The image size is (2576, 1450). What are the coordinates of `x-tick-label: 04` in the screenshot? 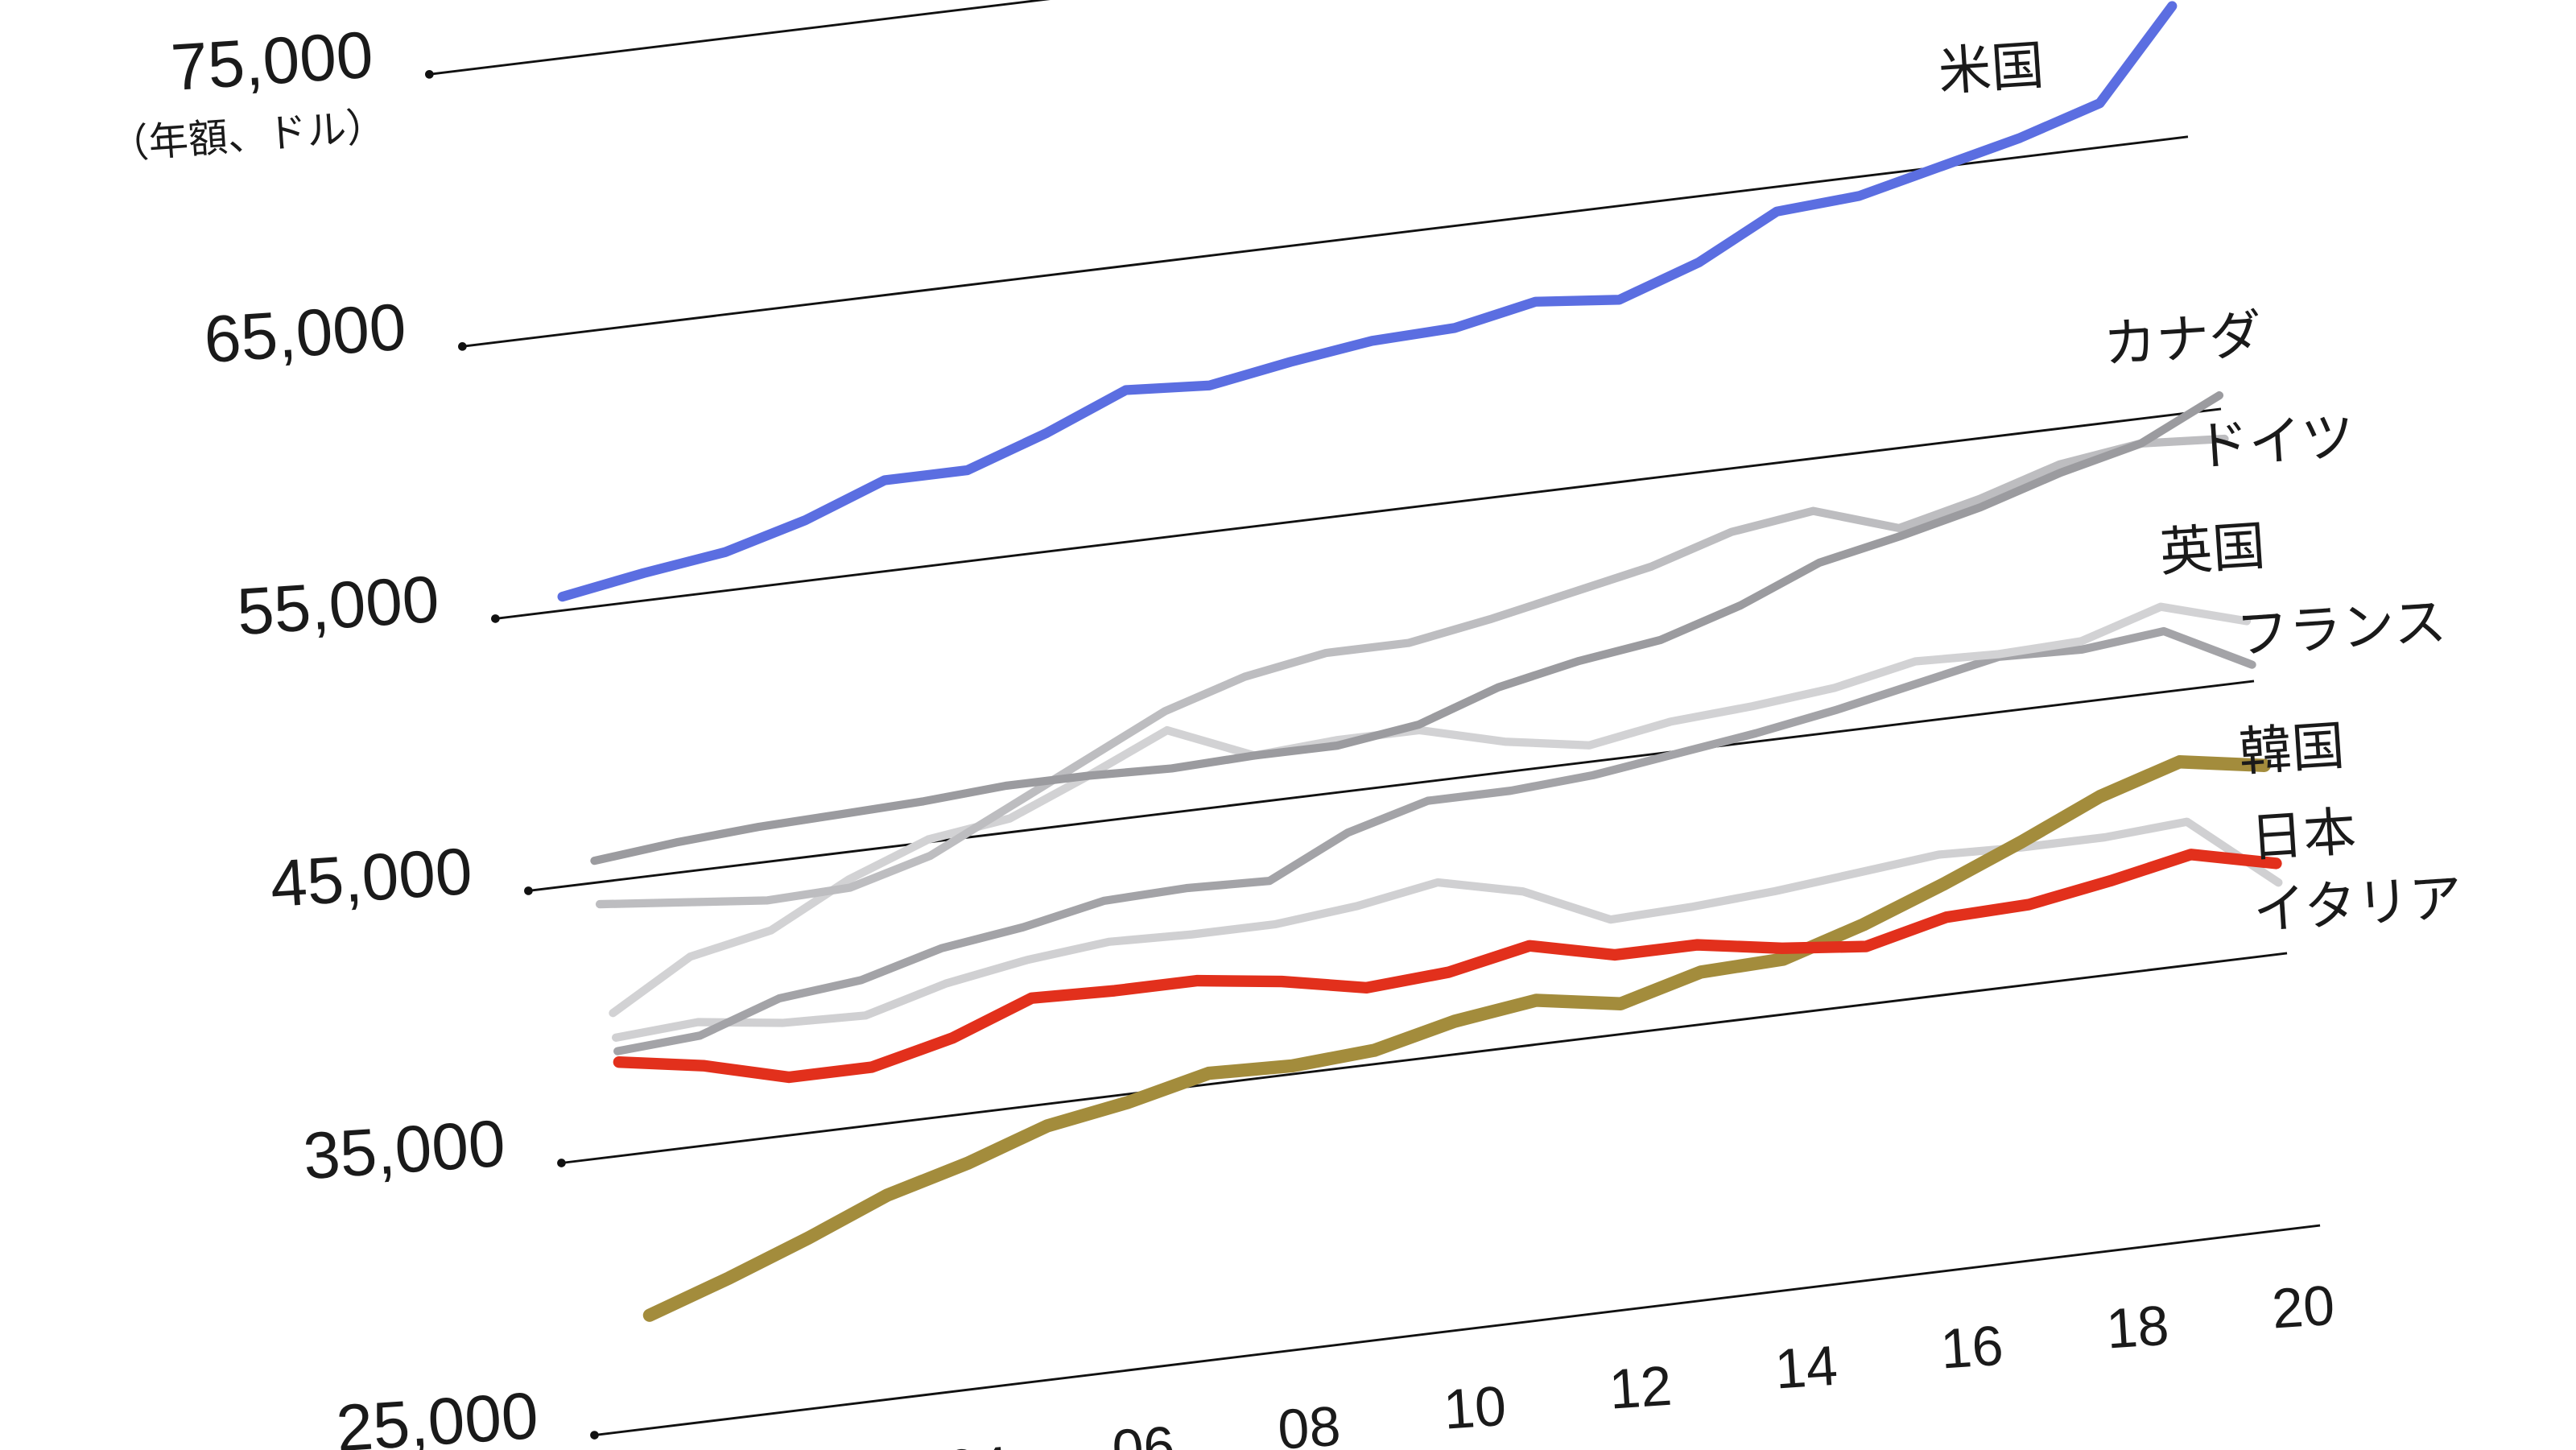 It's located at (977, 1442).